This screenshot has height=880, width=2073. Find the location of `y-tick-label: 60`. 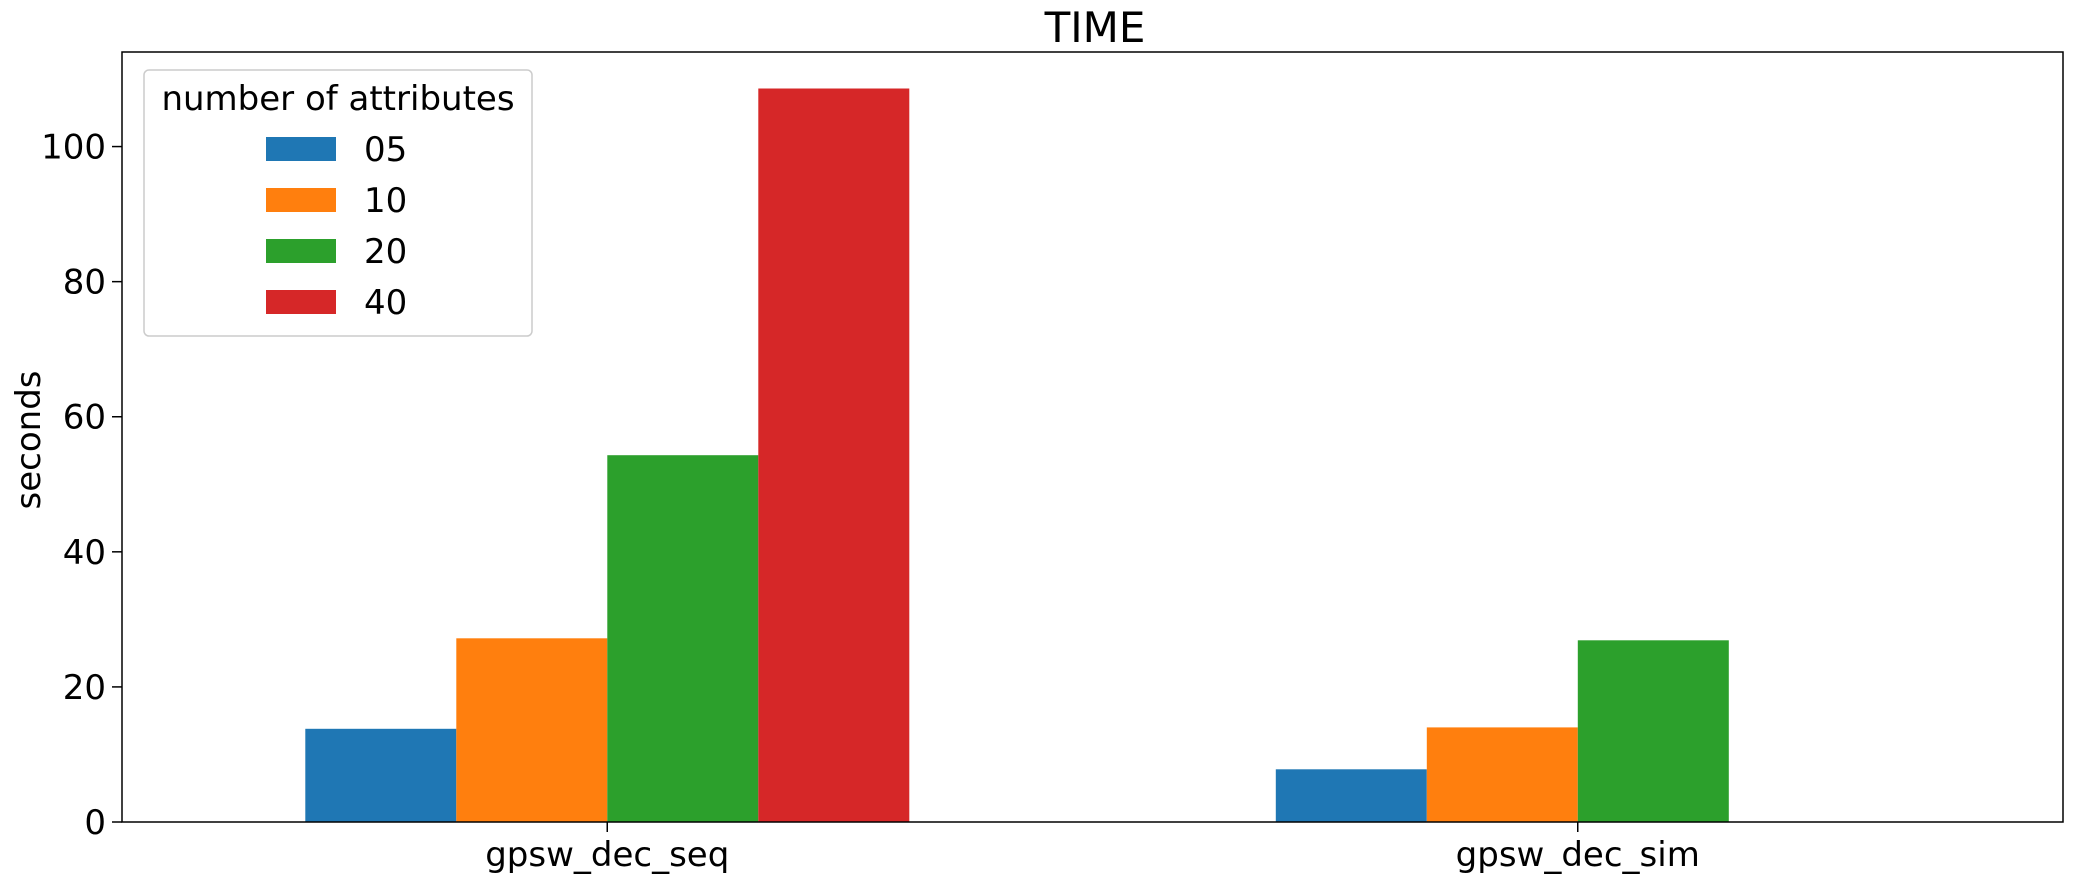

y-tick-label: 60 is located at coordinates (84, 418).